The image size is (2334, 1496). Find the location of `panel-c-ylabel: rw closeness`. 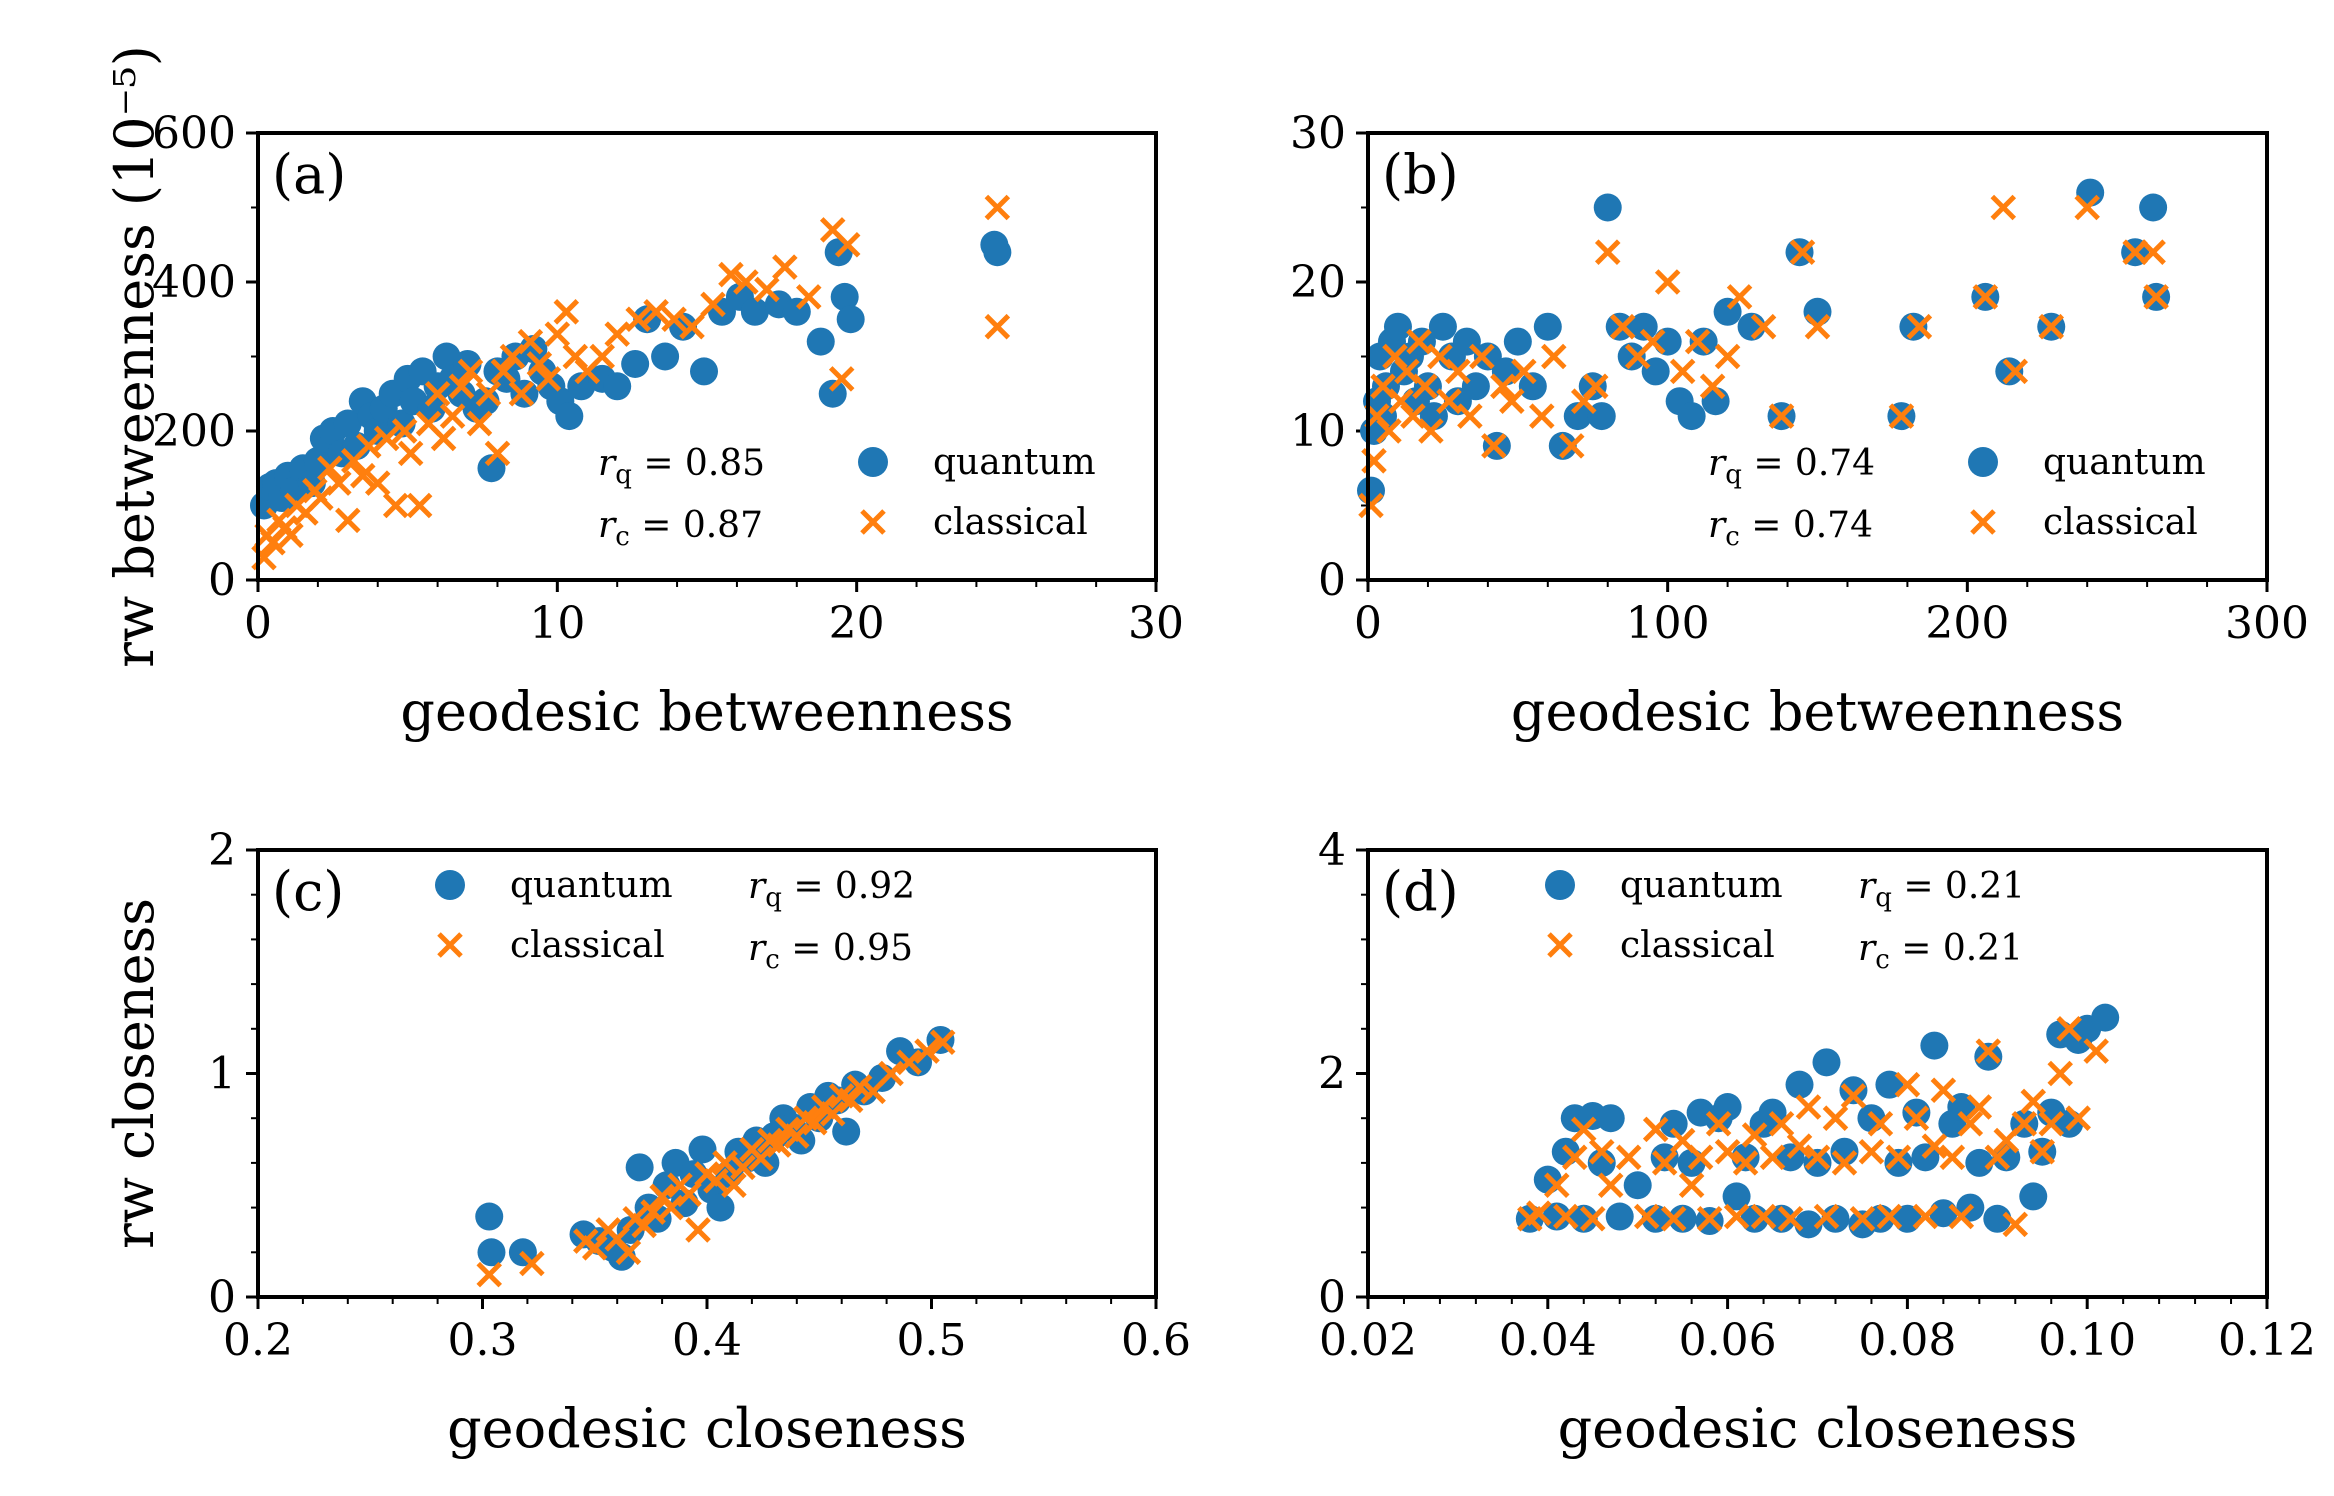

panel-c-ylabel: rw closeness is located at coordinates (134, 1073).